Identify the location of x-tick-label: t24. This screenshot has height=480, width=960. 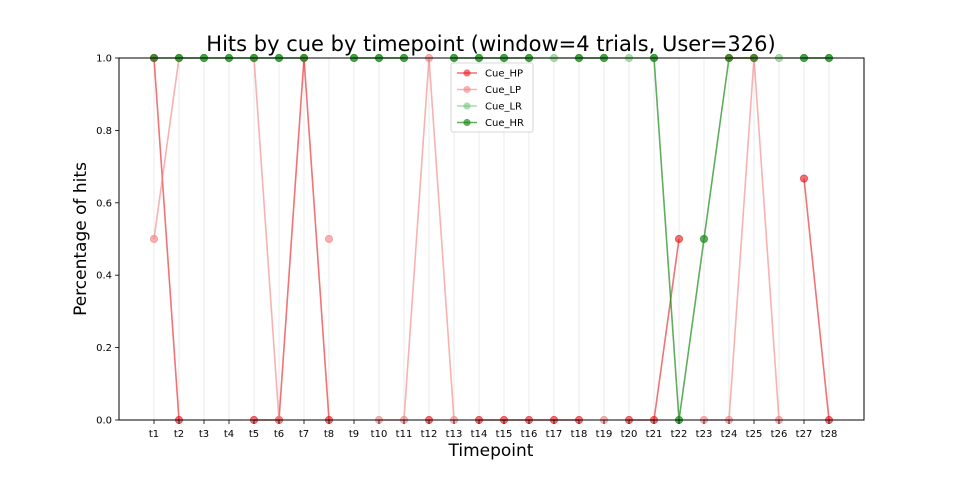
(729, 434).